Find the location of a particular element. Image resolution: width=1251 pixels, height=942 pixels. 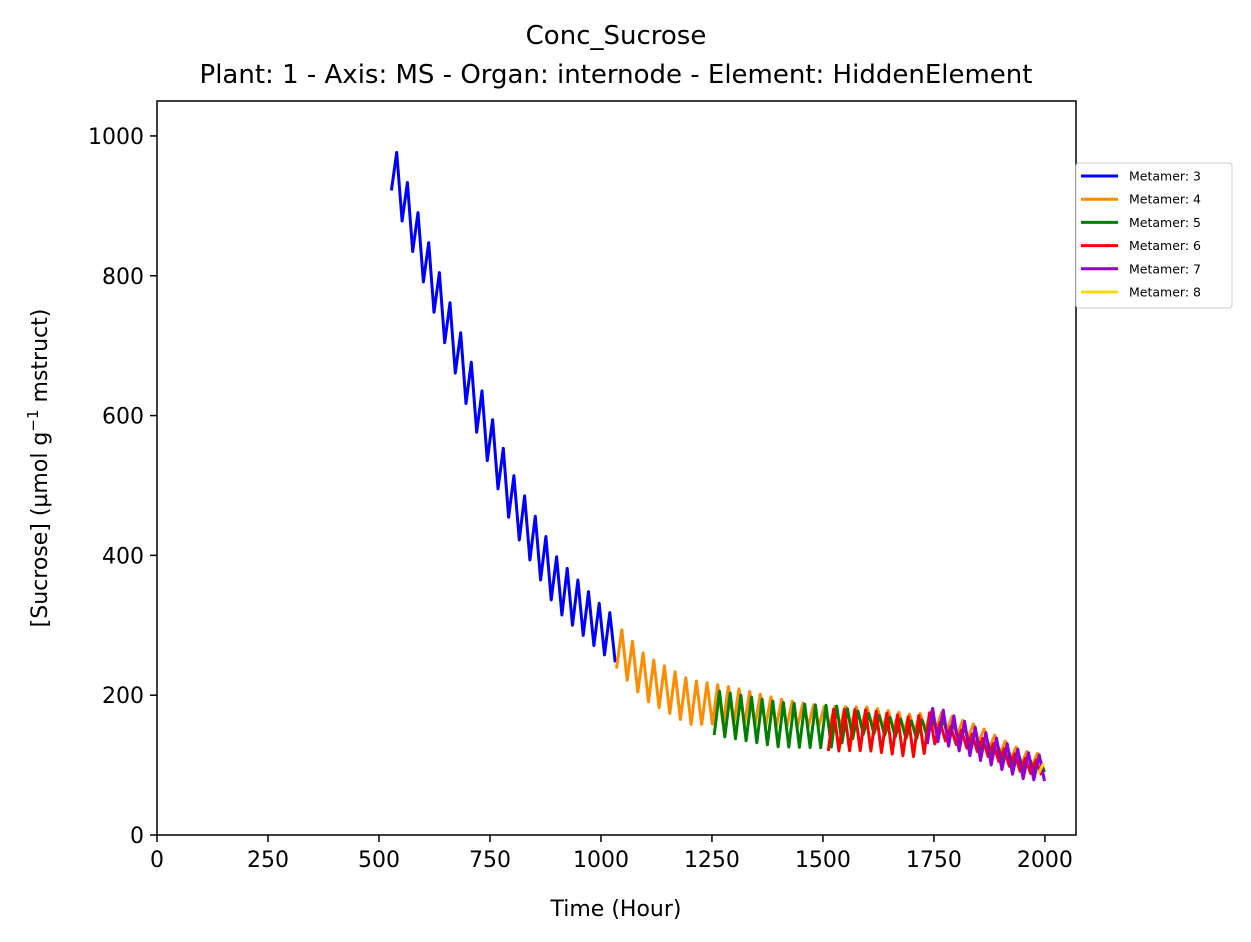

legend-label: Metamer: 5 is located at coordinates (1165, 222).